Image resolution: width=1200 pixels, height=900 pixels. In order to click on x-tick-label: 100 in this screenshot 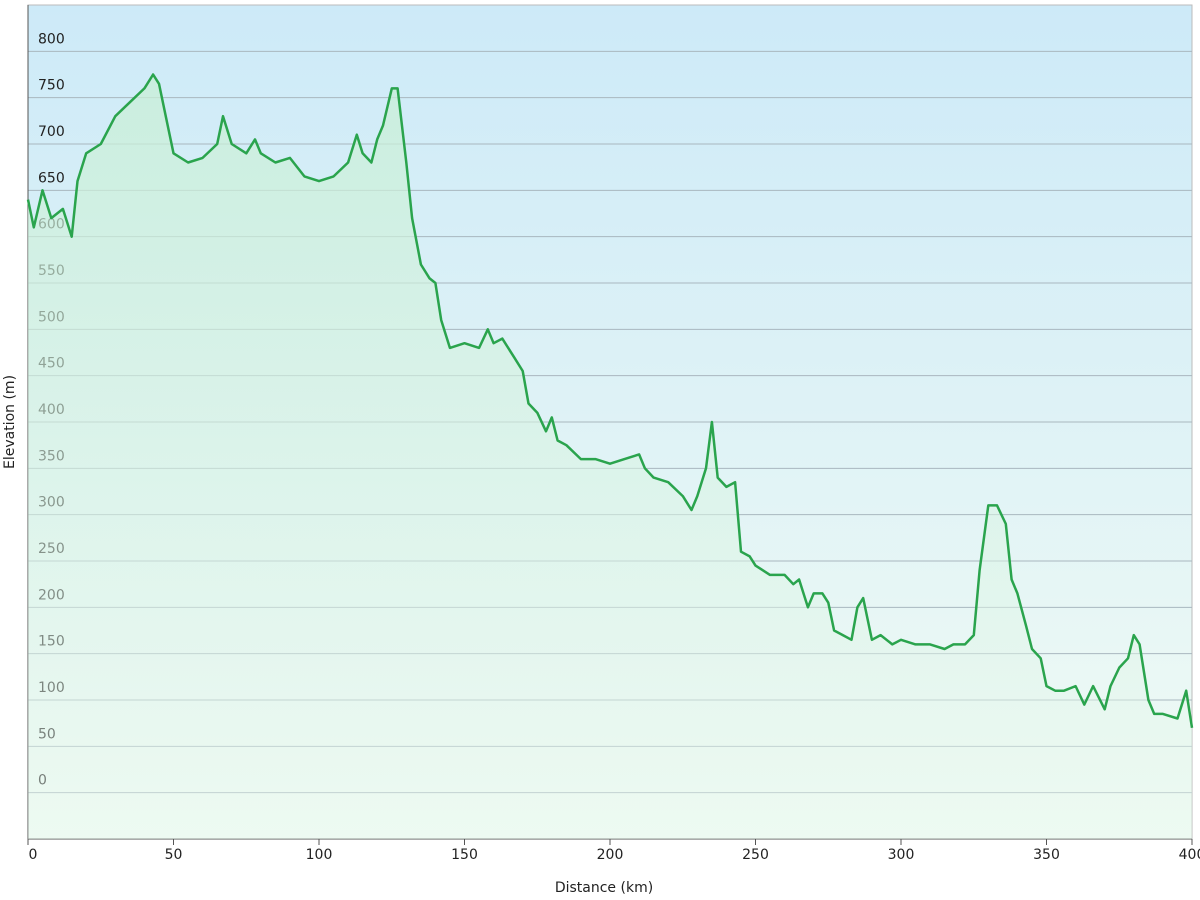, I will do `click(319, 855)`.